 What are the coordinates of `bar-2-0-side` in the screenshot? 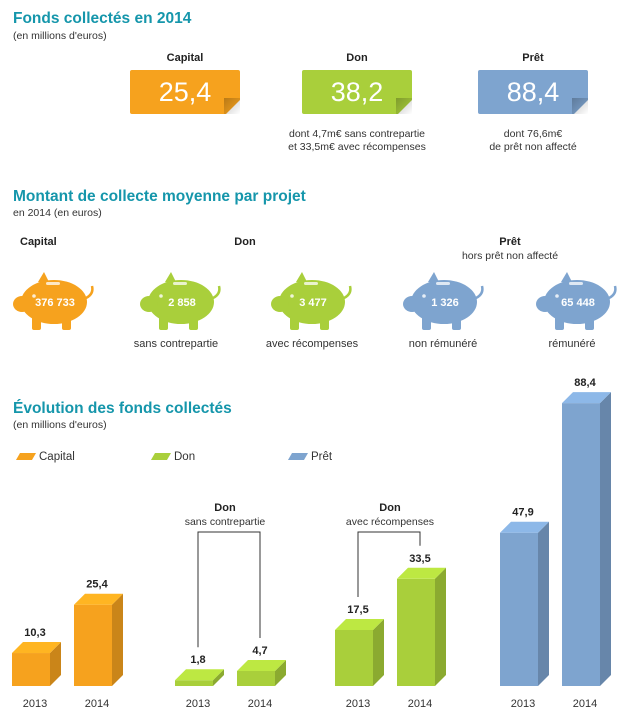 It's located at (378, 652).